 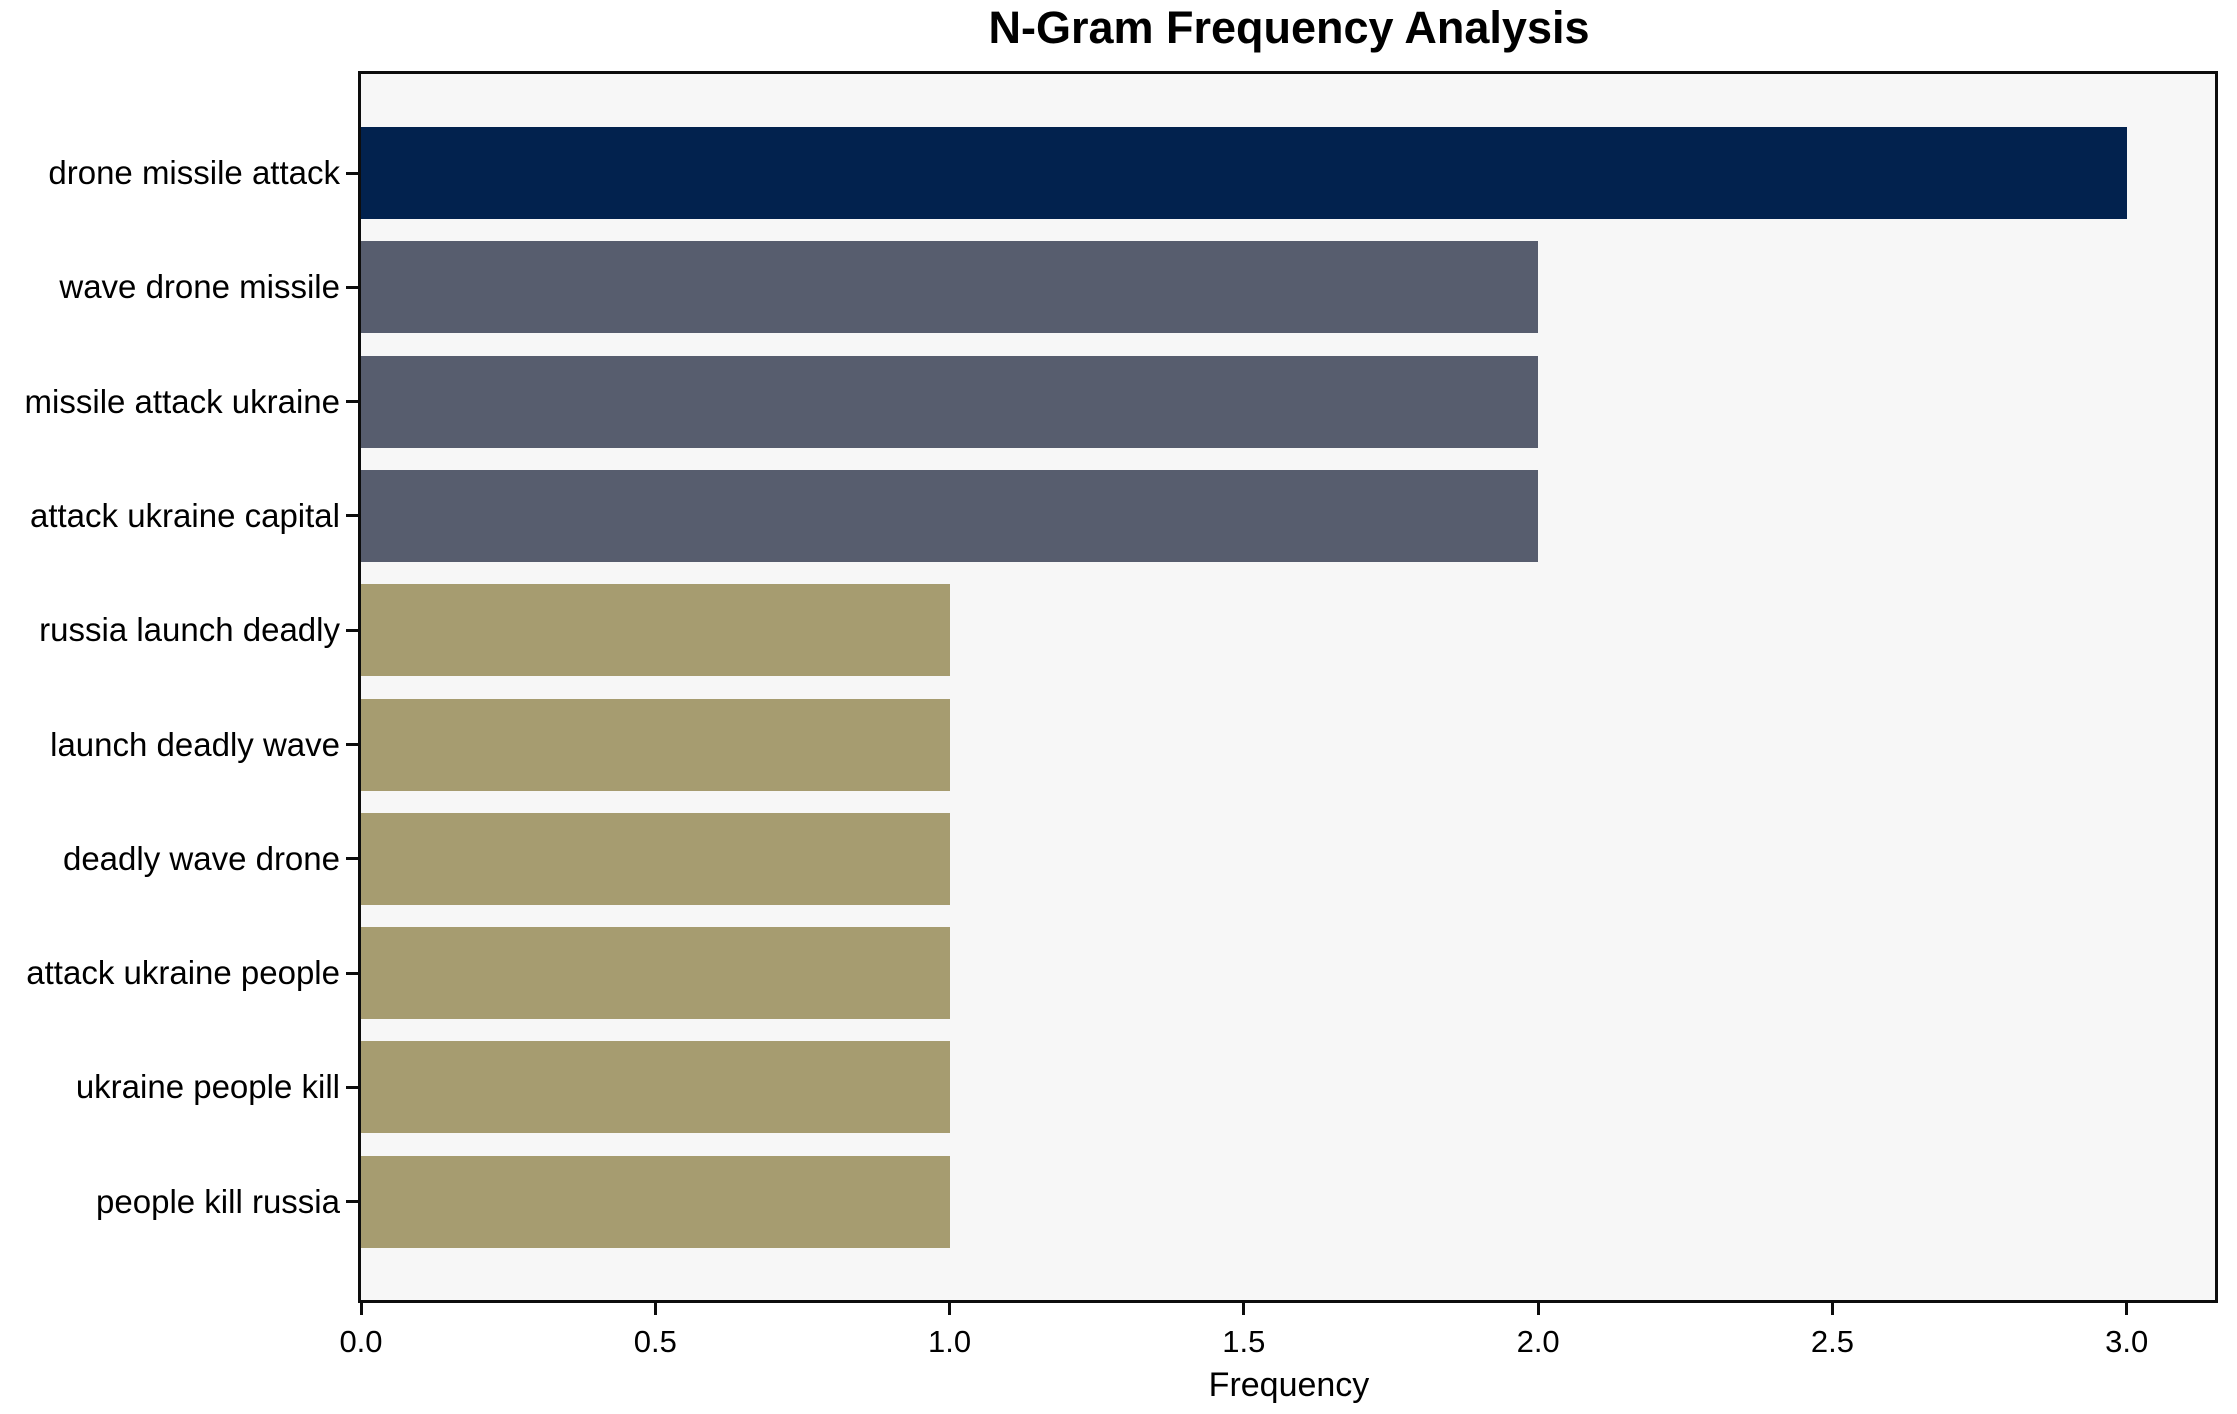 What do you see at coordinates (949, 287) in the screenshot?
I see `bar-wave-drone-missile` at bounding box center [949, 287].